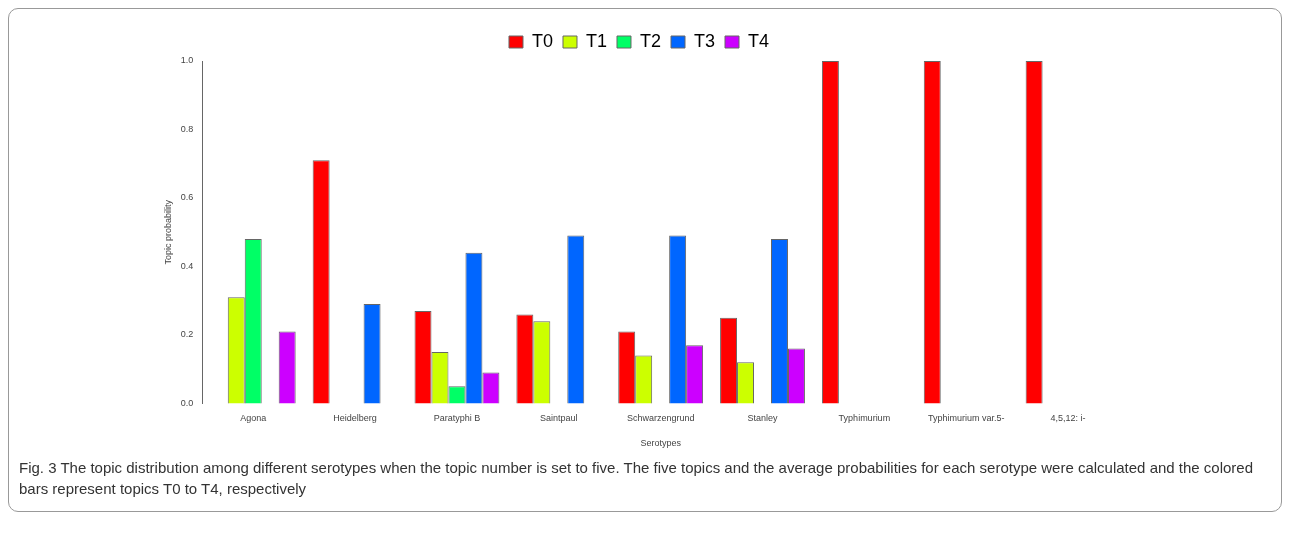 The image size is (1292, 538). I want to click on x-tick-label: Paratyphi B, so click(457, 418).